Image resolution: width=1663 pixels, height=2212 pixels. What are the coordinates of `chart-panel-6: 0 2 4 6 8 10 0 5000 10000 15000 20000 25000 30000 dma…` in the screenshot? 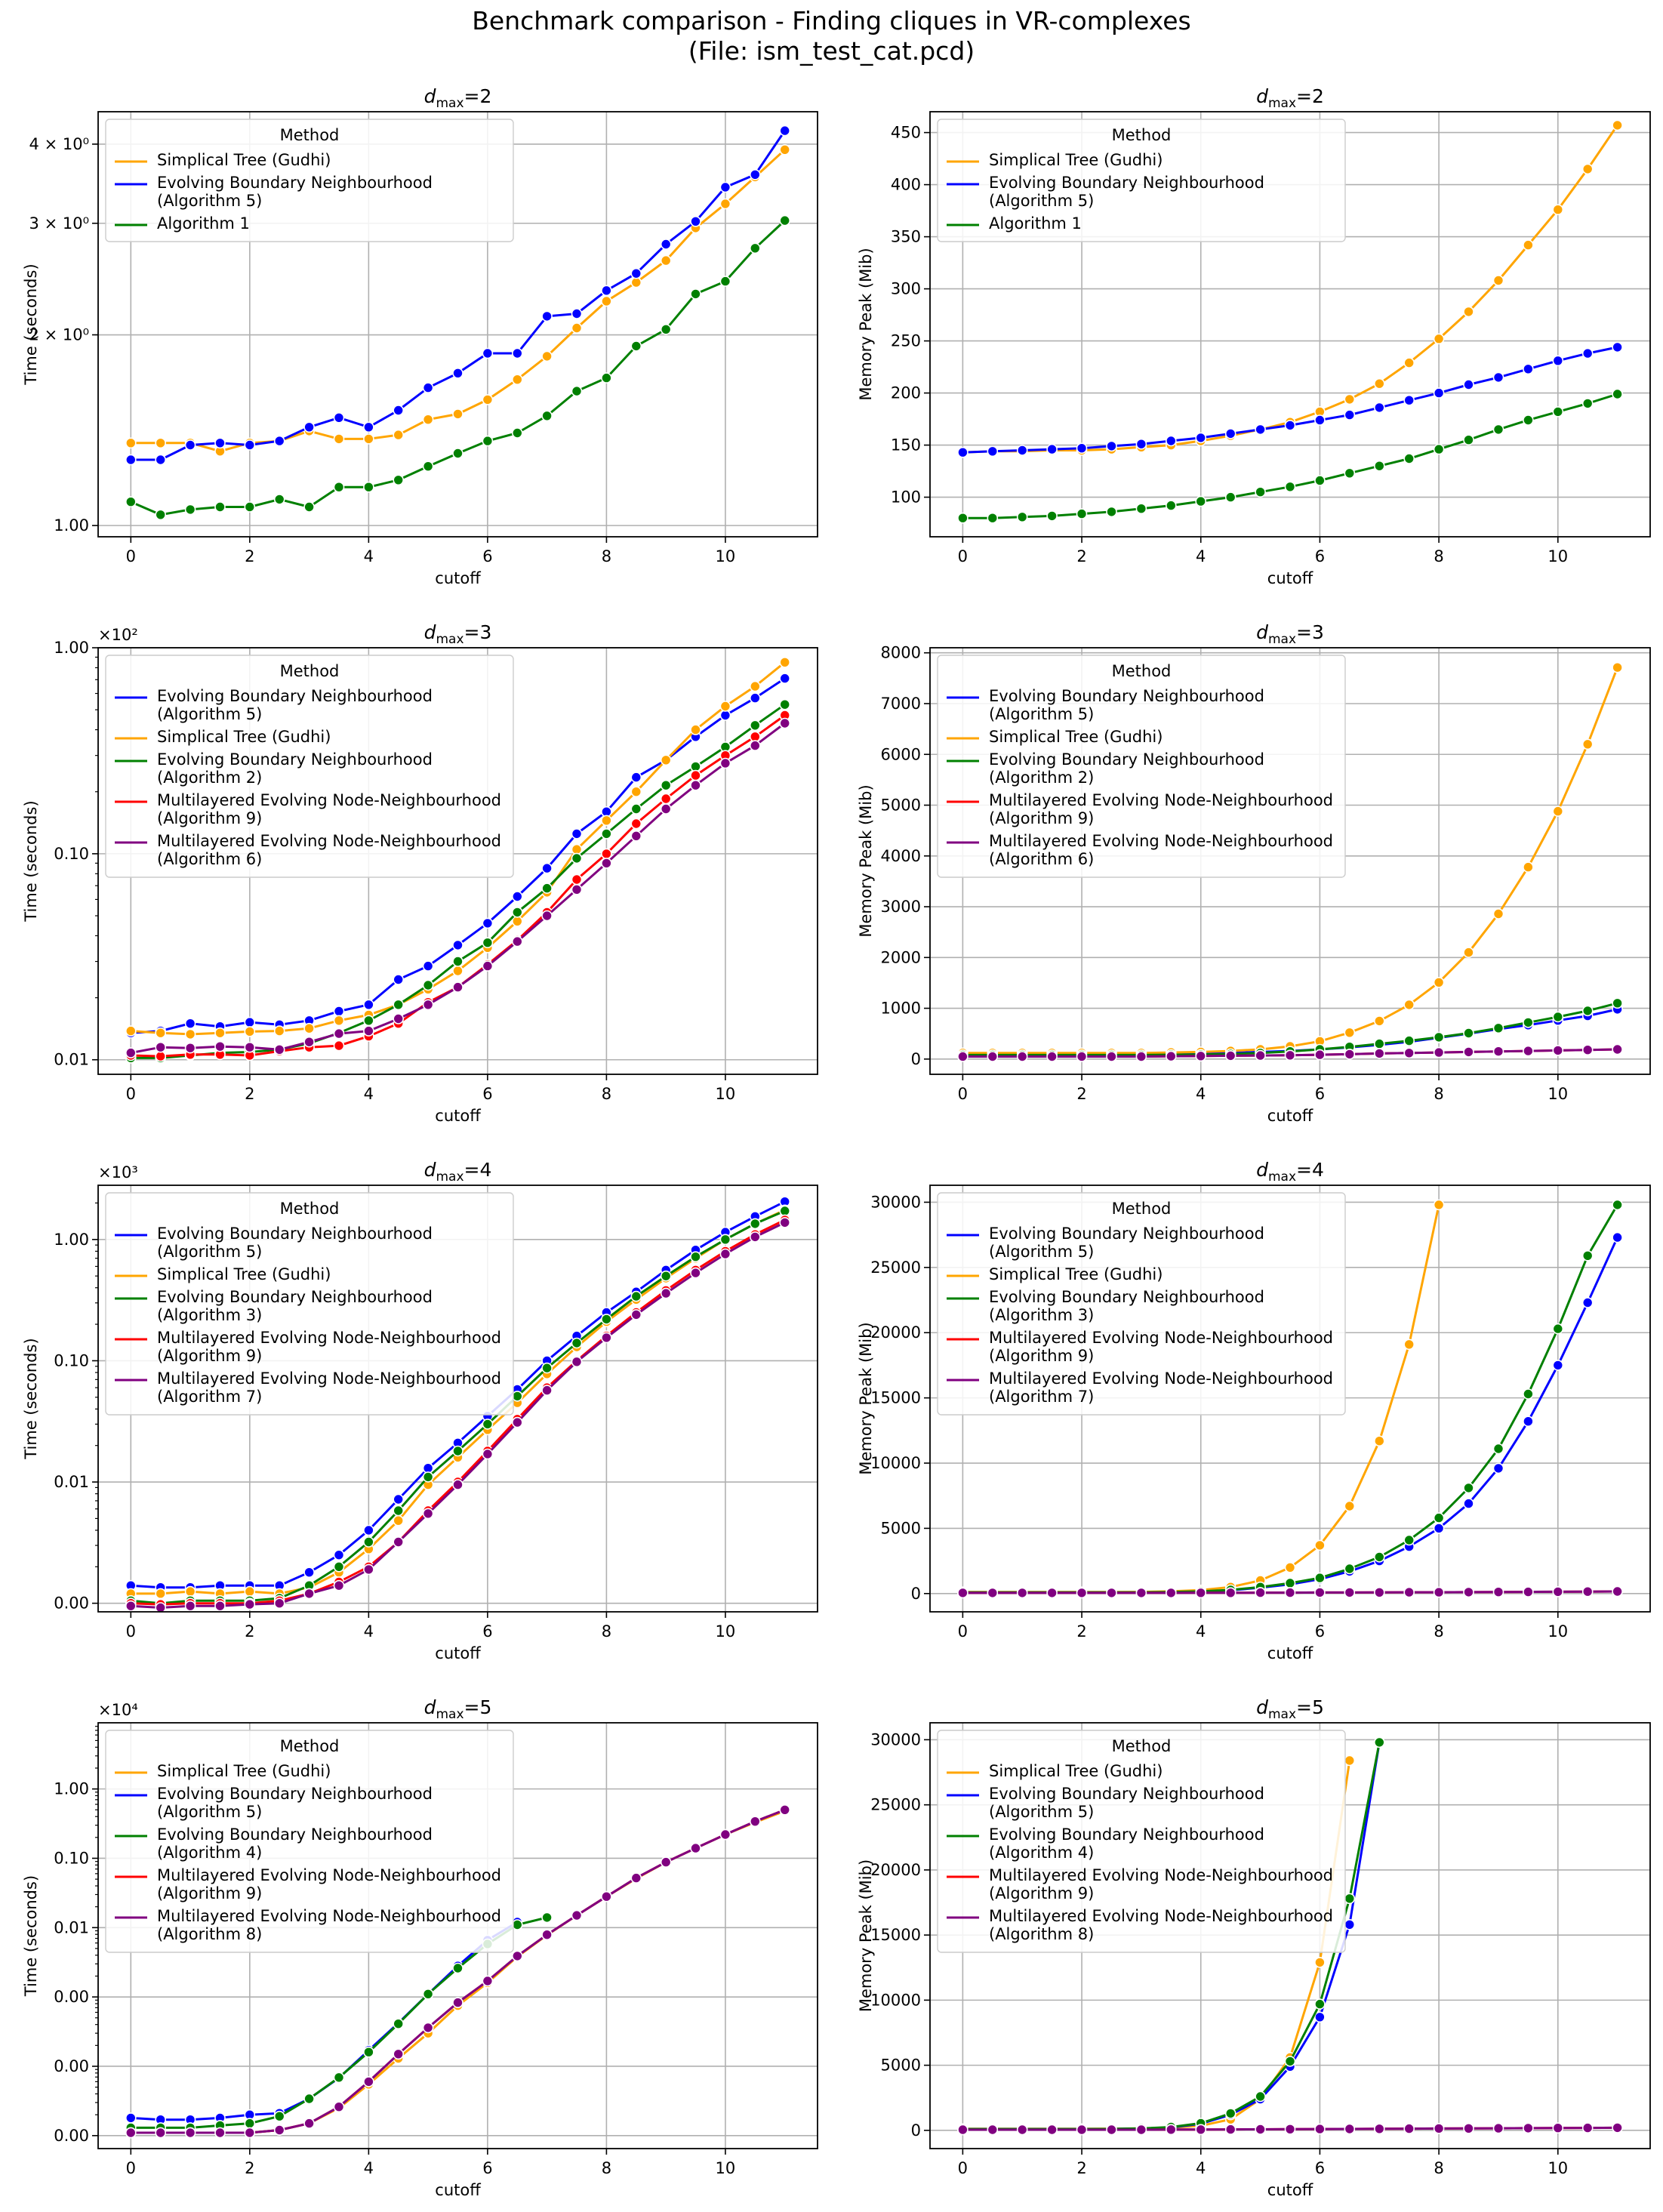 It's located at (1254, 1410).